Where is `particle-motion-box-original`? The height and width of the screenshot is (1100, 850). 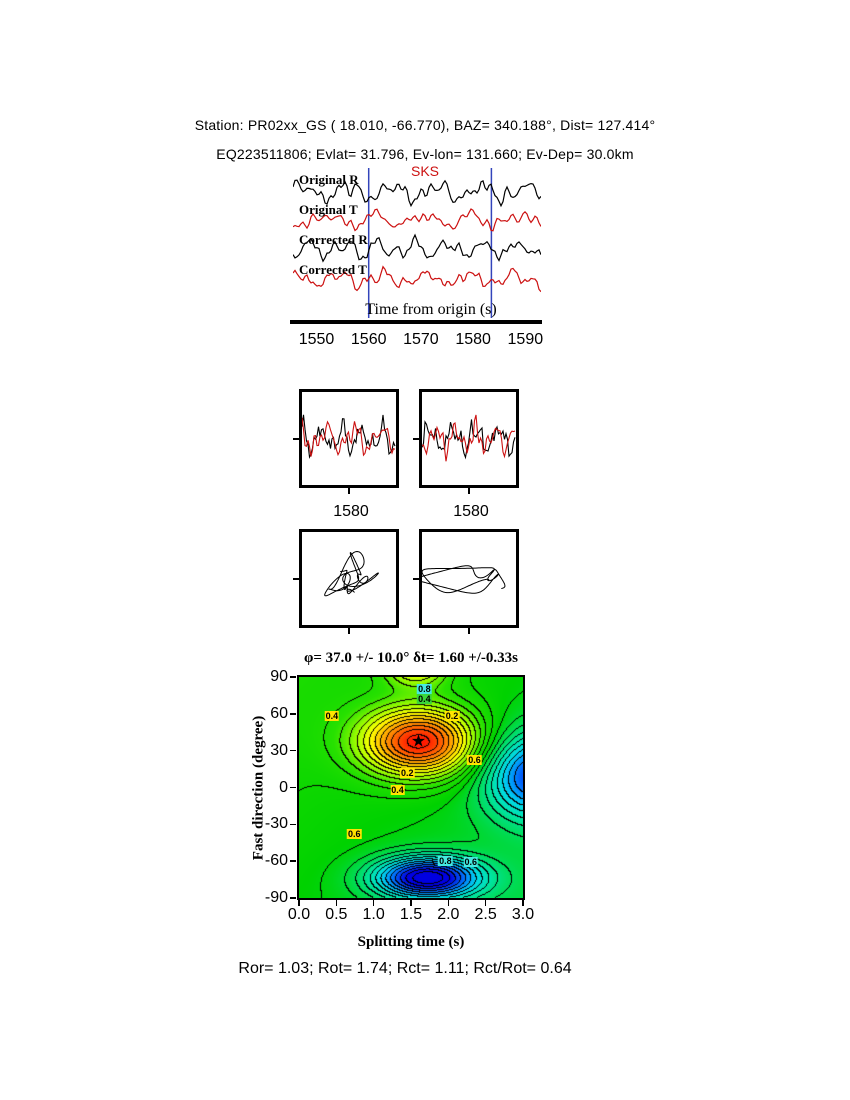
particle-motion-box-original is located at coordinates (349, 578).